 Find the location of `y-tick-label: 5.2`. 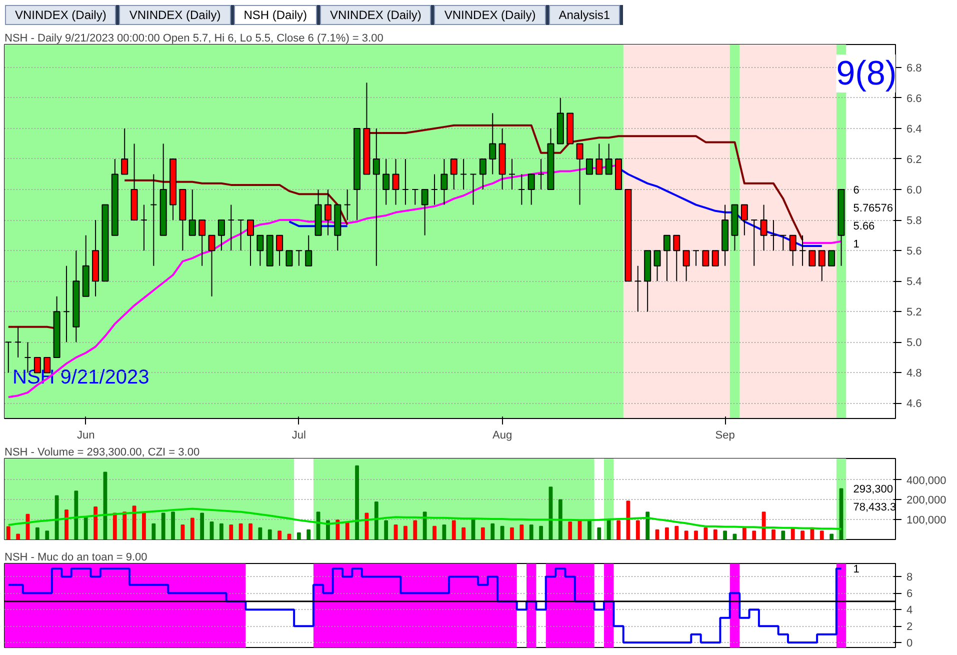

y-tick-label: 5.2 is located at coordinates (914, 312).